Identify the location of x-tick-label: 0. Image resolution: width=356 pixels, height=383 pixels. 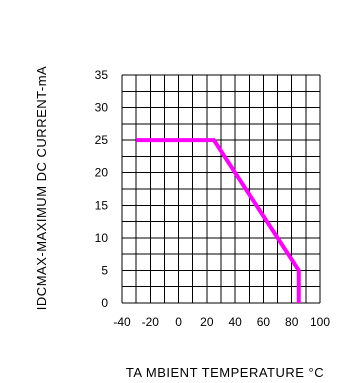
(178, 322).